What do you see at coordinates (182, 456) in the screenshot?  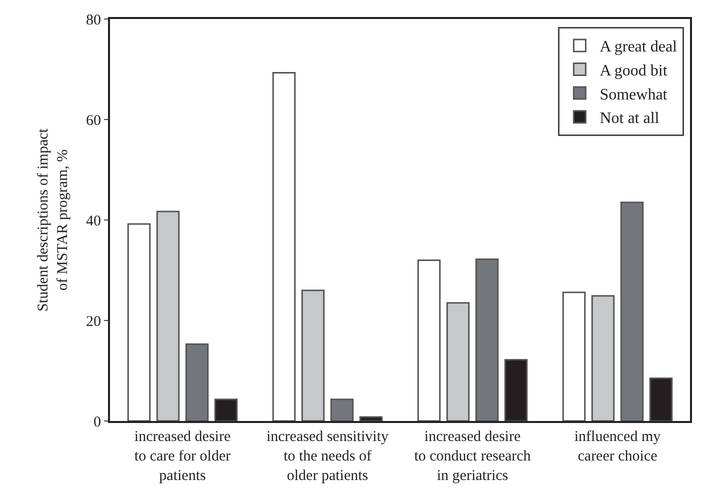 I see `x-tick-label: increased desire to care for older patients` at bounding box center [182, 456].